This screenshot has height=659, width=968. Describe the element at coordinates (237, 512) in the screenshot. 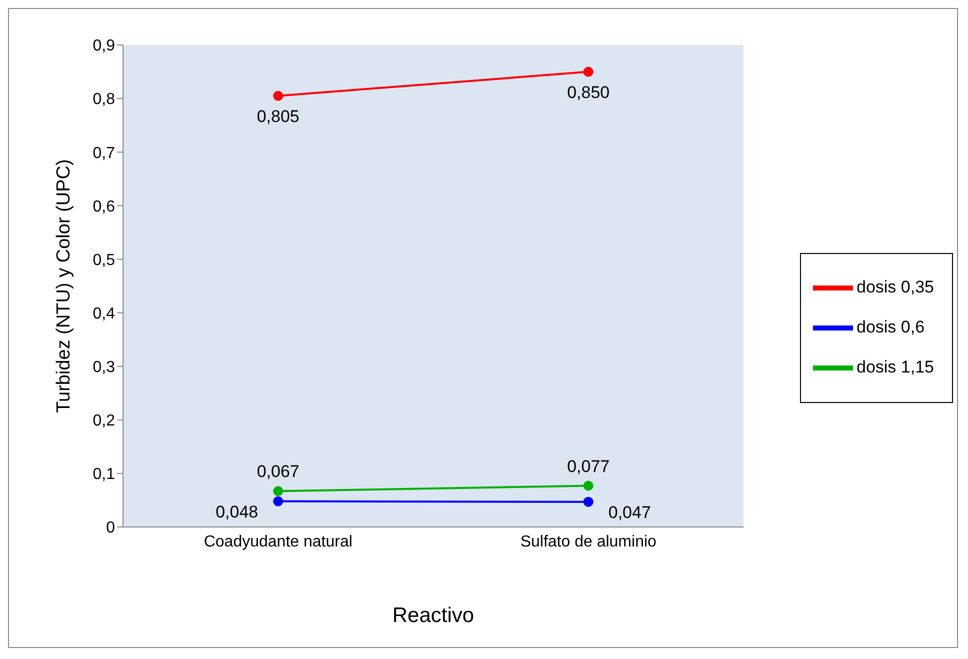

I see `data-label: 0,048` at that location.